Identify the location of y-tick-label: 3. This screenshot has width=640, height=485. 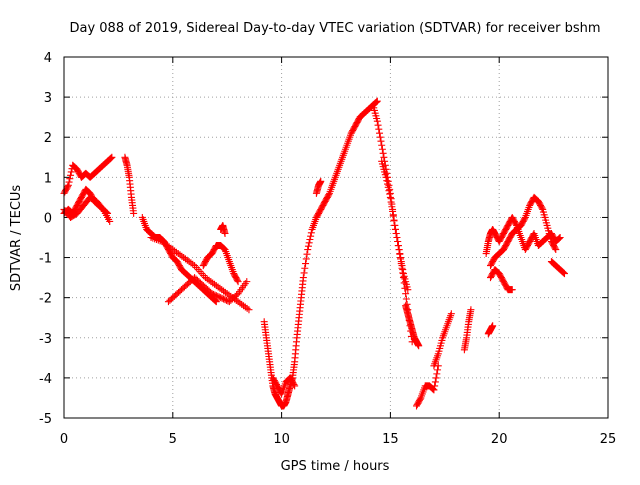
(48, 98).